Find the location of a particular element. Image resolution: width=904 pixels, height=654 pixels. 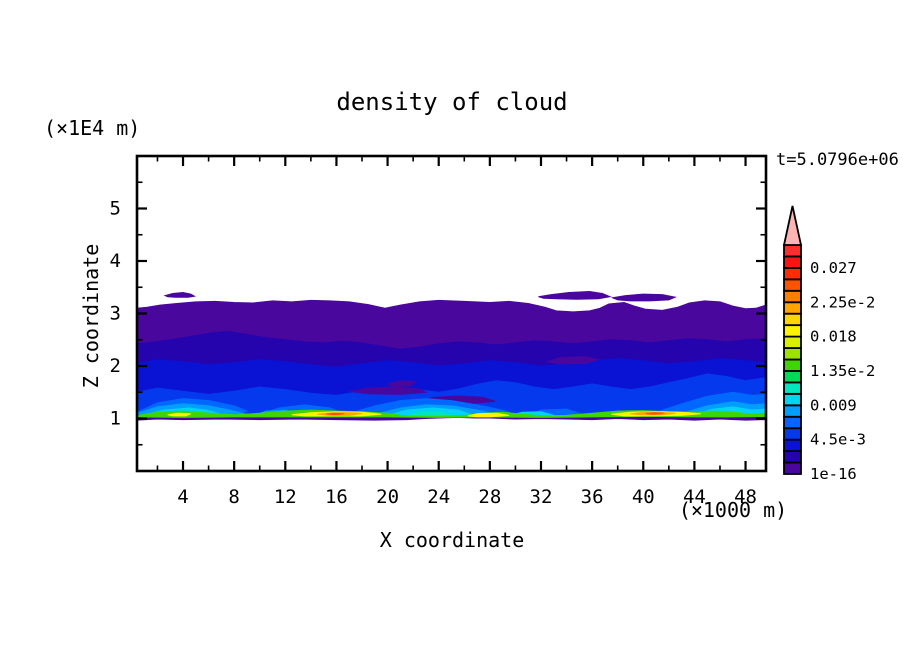

colorbar-label: 0.009 is located at coordinates (833, 405).